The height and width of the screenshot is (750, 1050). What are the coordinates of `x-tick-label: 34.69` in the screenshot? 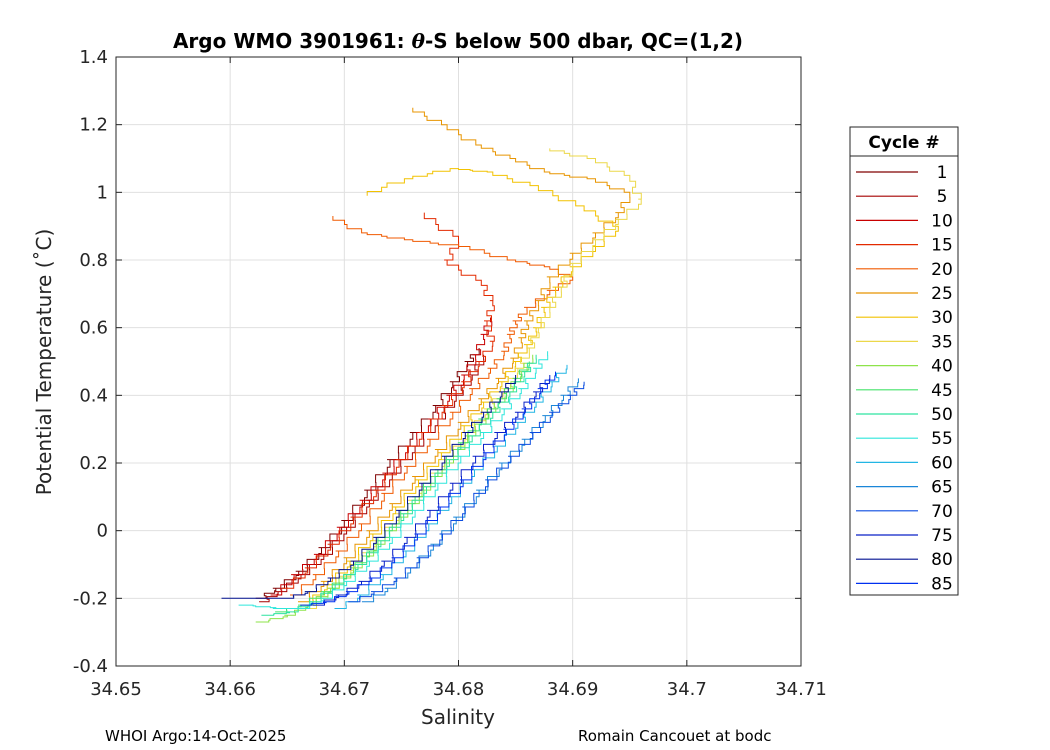 It's located at (573, 689).